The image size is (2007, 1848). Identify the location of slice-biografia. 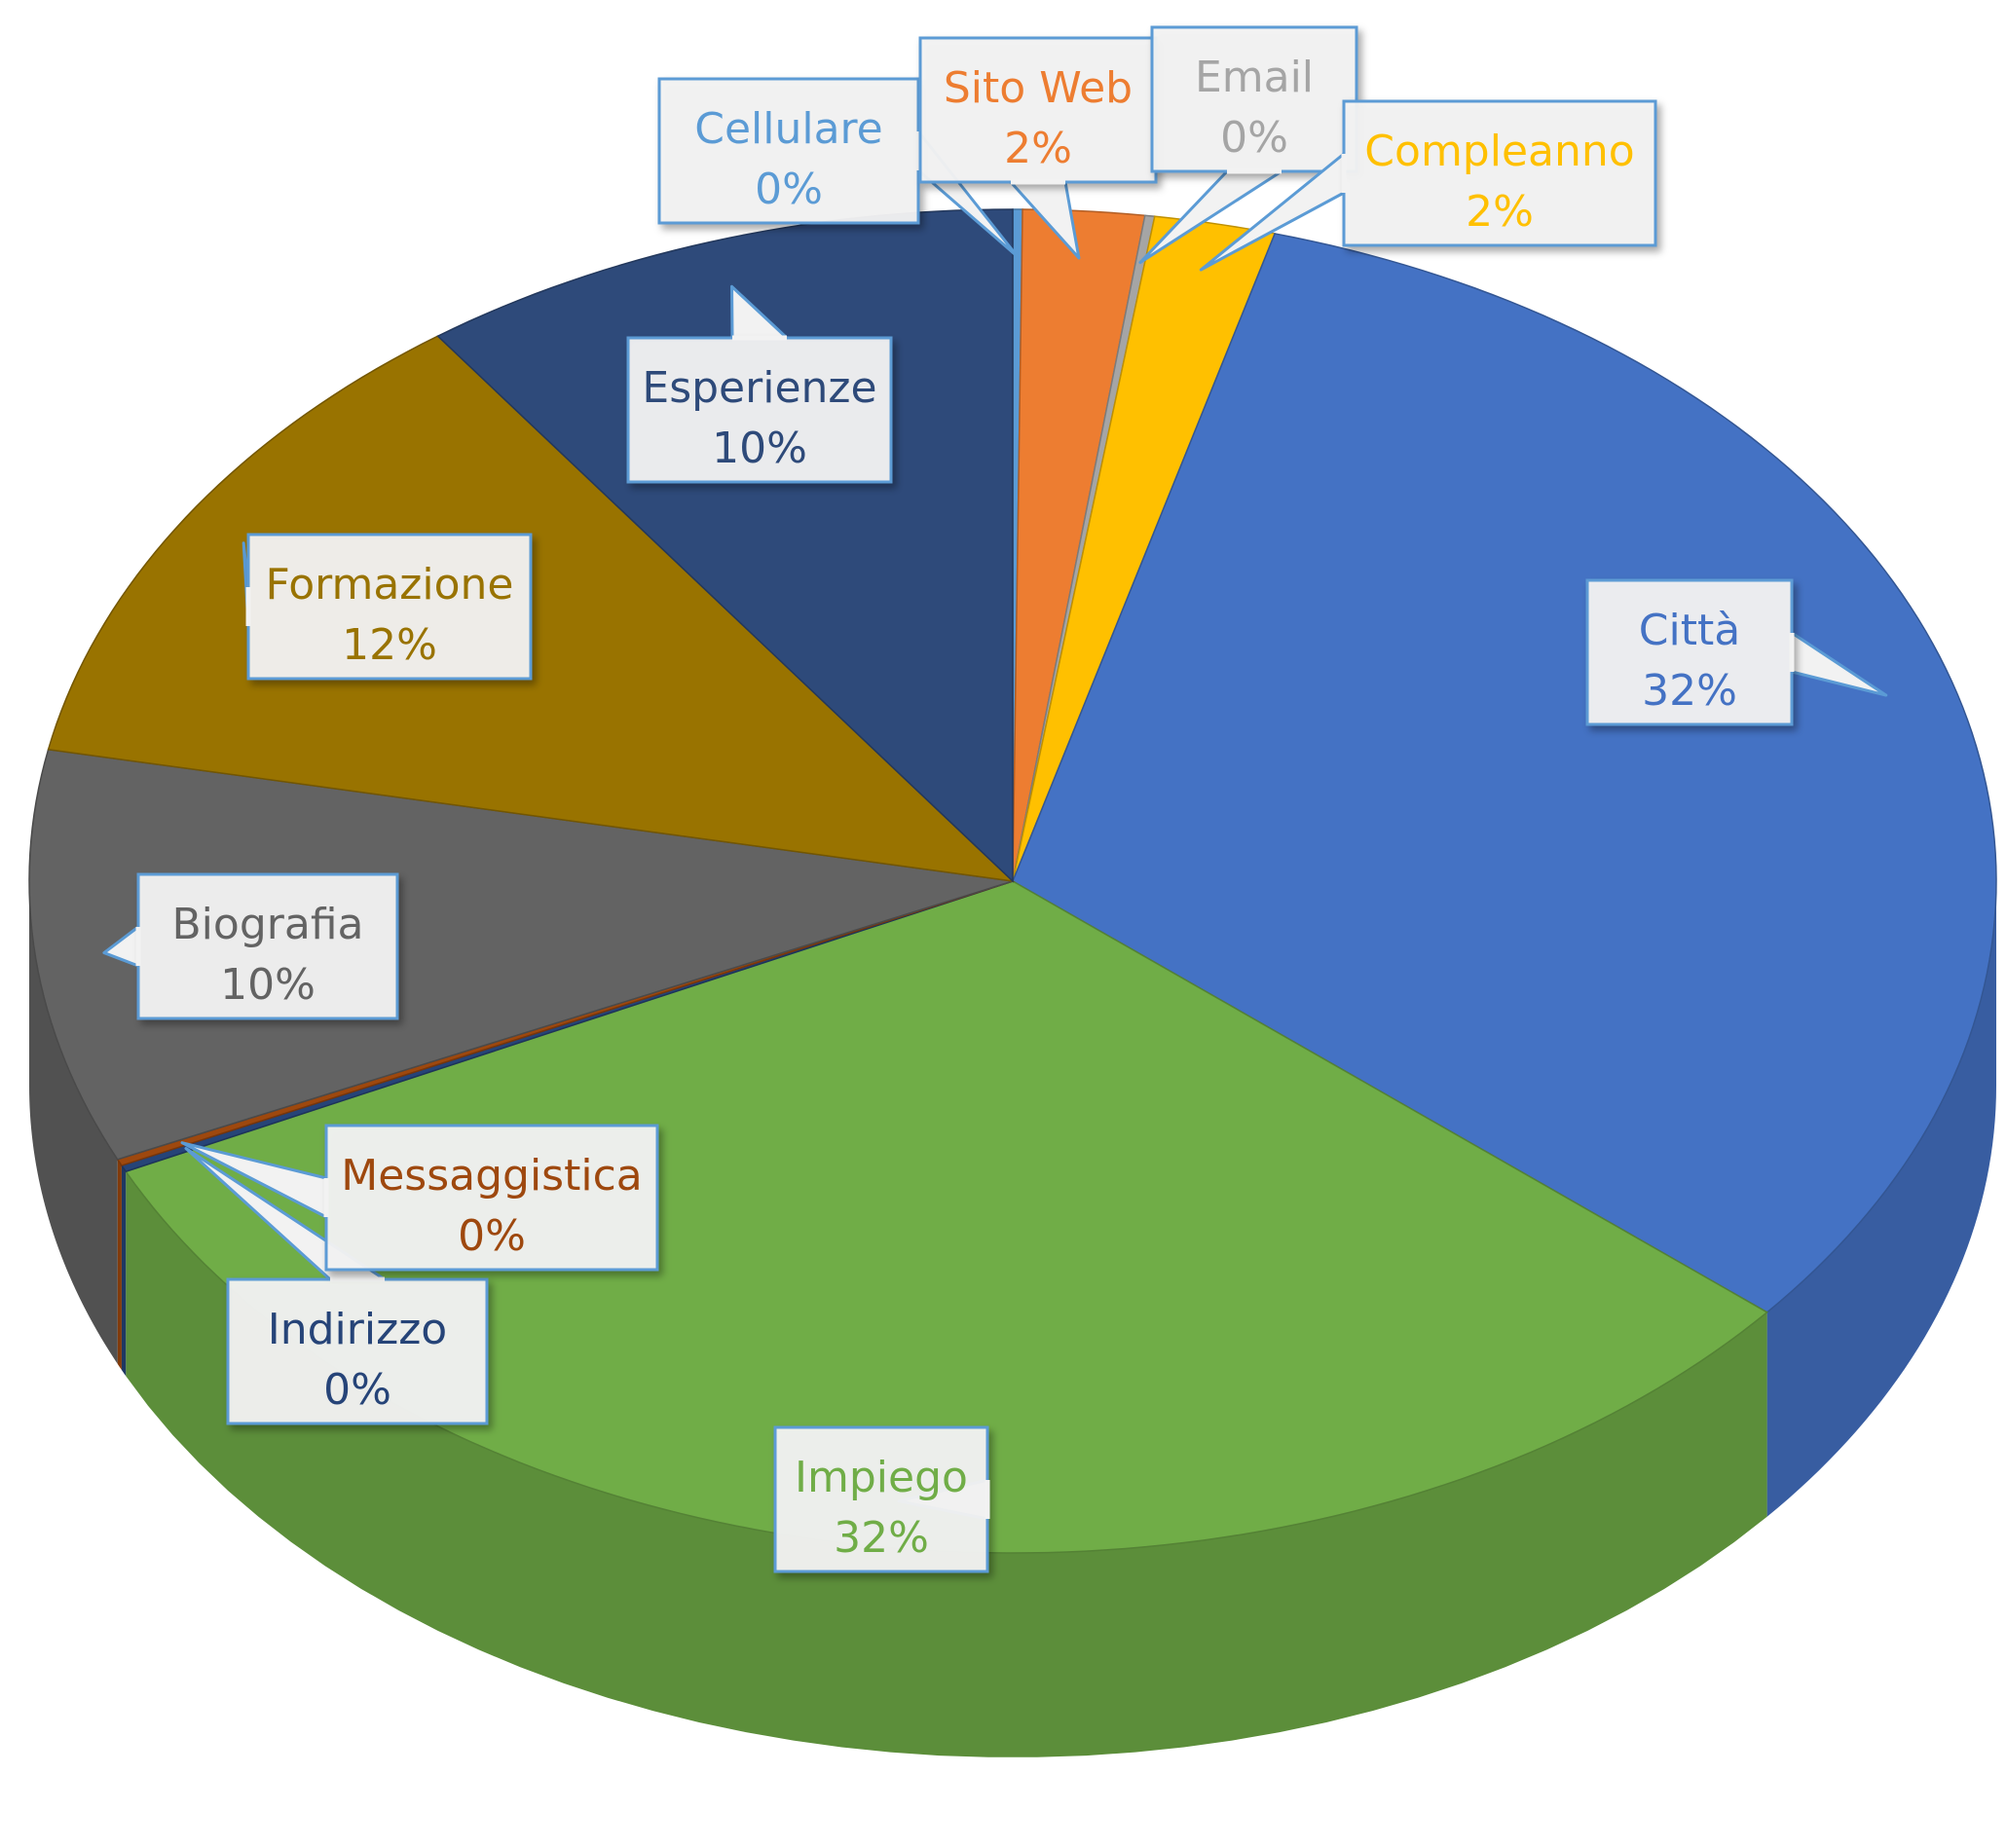
(521, 954).